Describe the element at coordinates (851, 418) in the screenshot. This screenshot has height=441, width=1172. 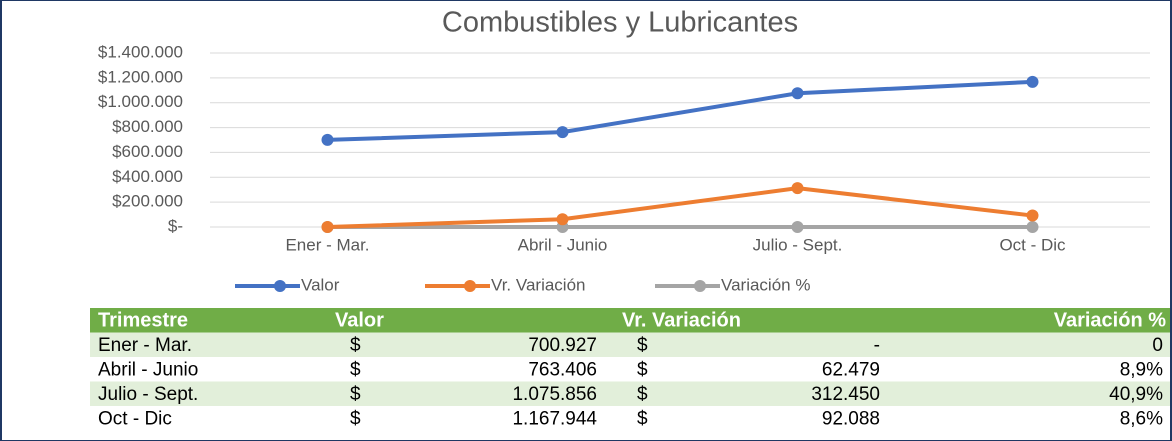
I see `table-cell: 92.088` at that location.